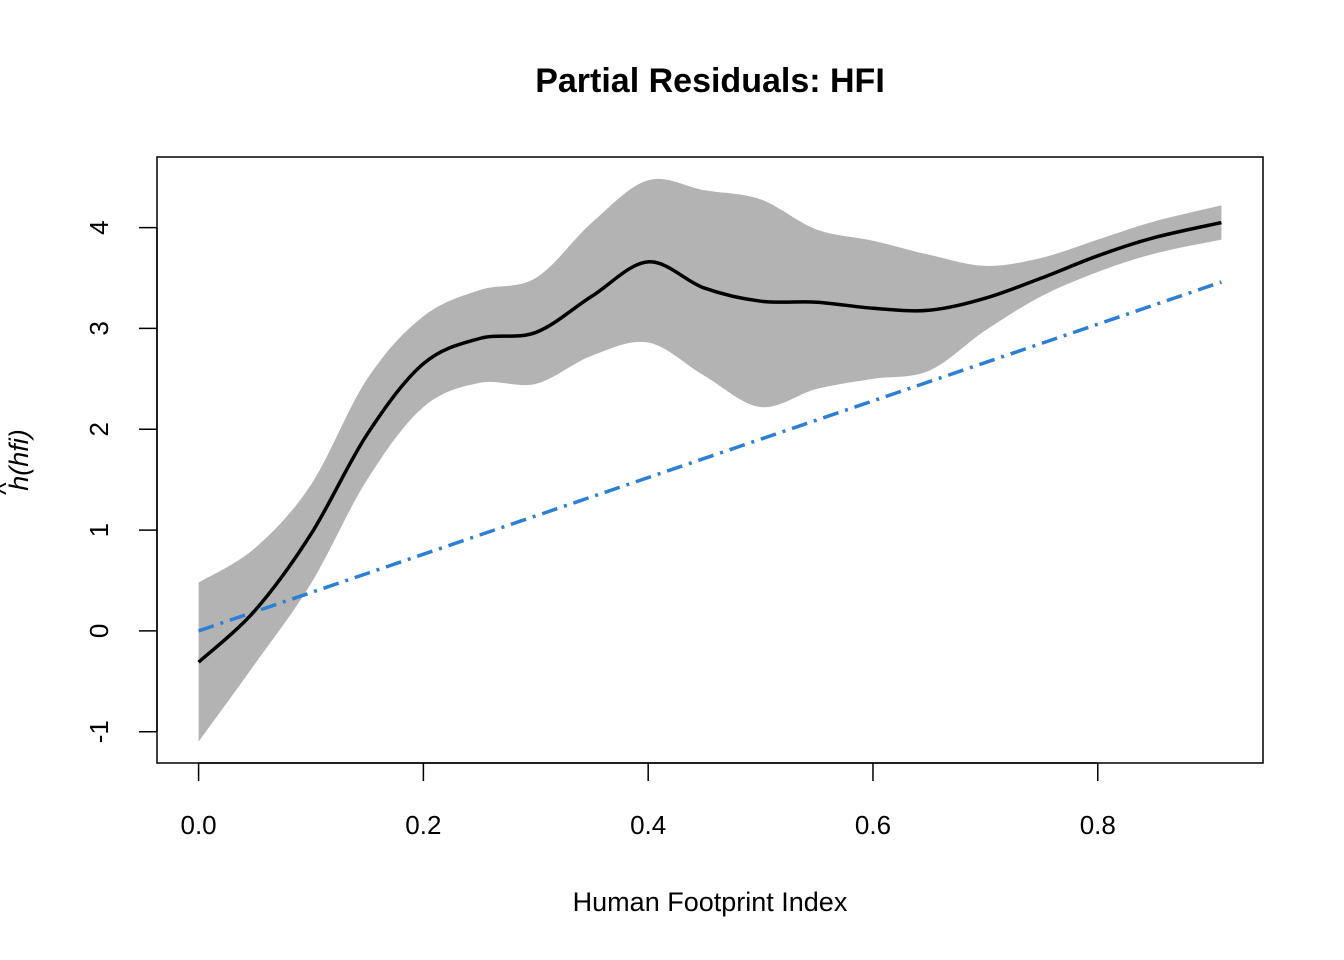  What do you see at coordinates (99, 631) in the screenshot?
I see `y-tick-label: 0` at bounding box center [99, 631].